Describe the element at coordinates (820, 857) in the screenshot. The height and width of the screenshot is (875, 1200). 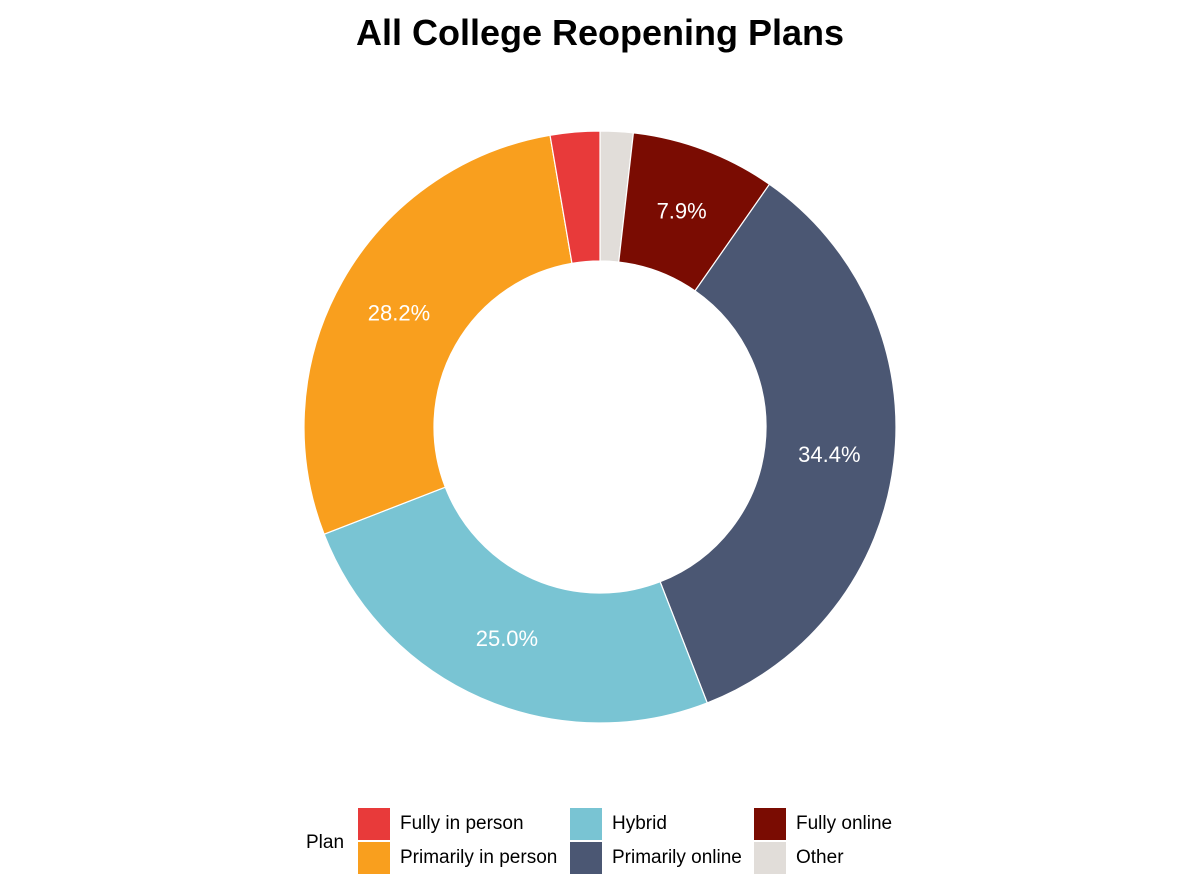
I see `legend-label: Other` at that location.